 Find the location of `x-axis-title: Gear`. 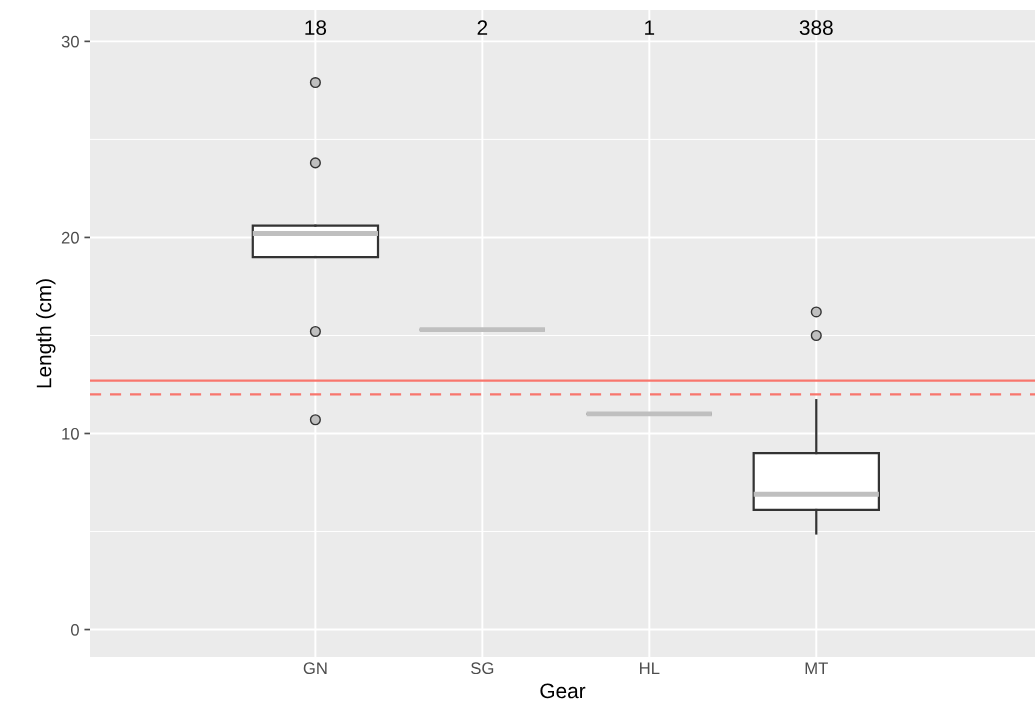

x-axis-title: Gear is located at coordinates (563, 691).